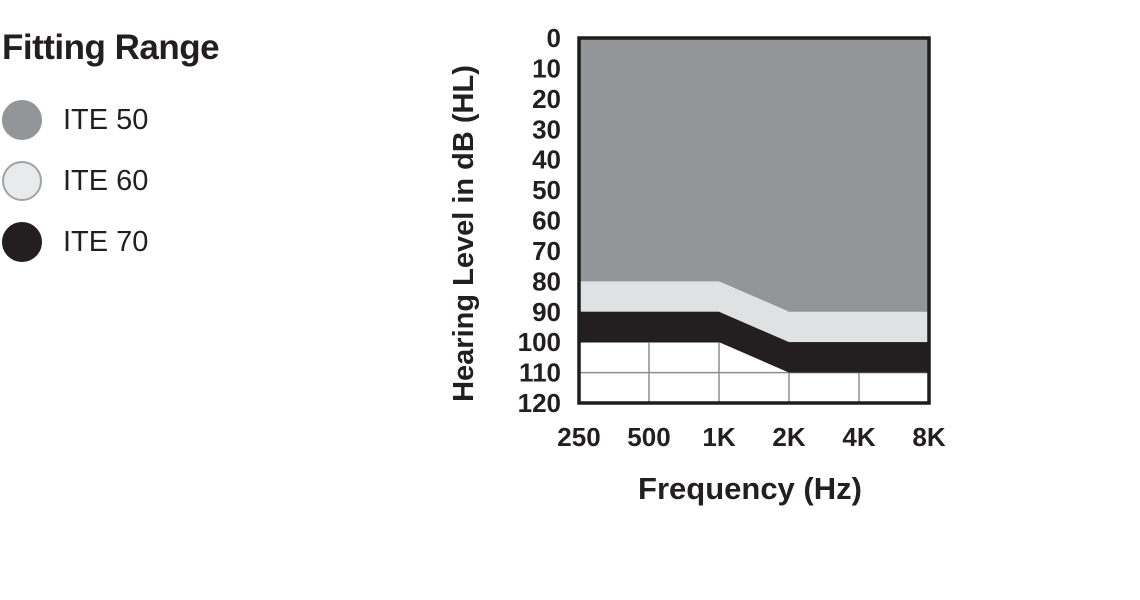 The height and width of the screenshot is (600, 1140). What do you see at coordinates (554, 38) in the screenshot?
I see `y-tick-label-0: 0` at bounding box center [554, 38].